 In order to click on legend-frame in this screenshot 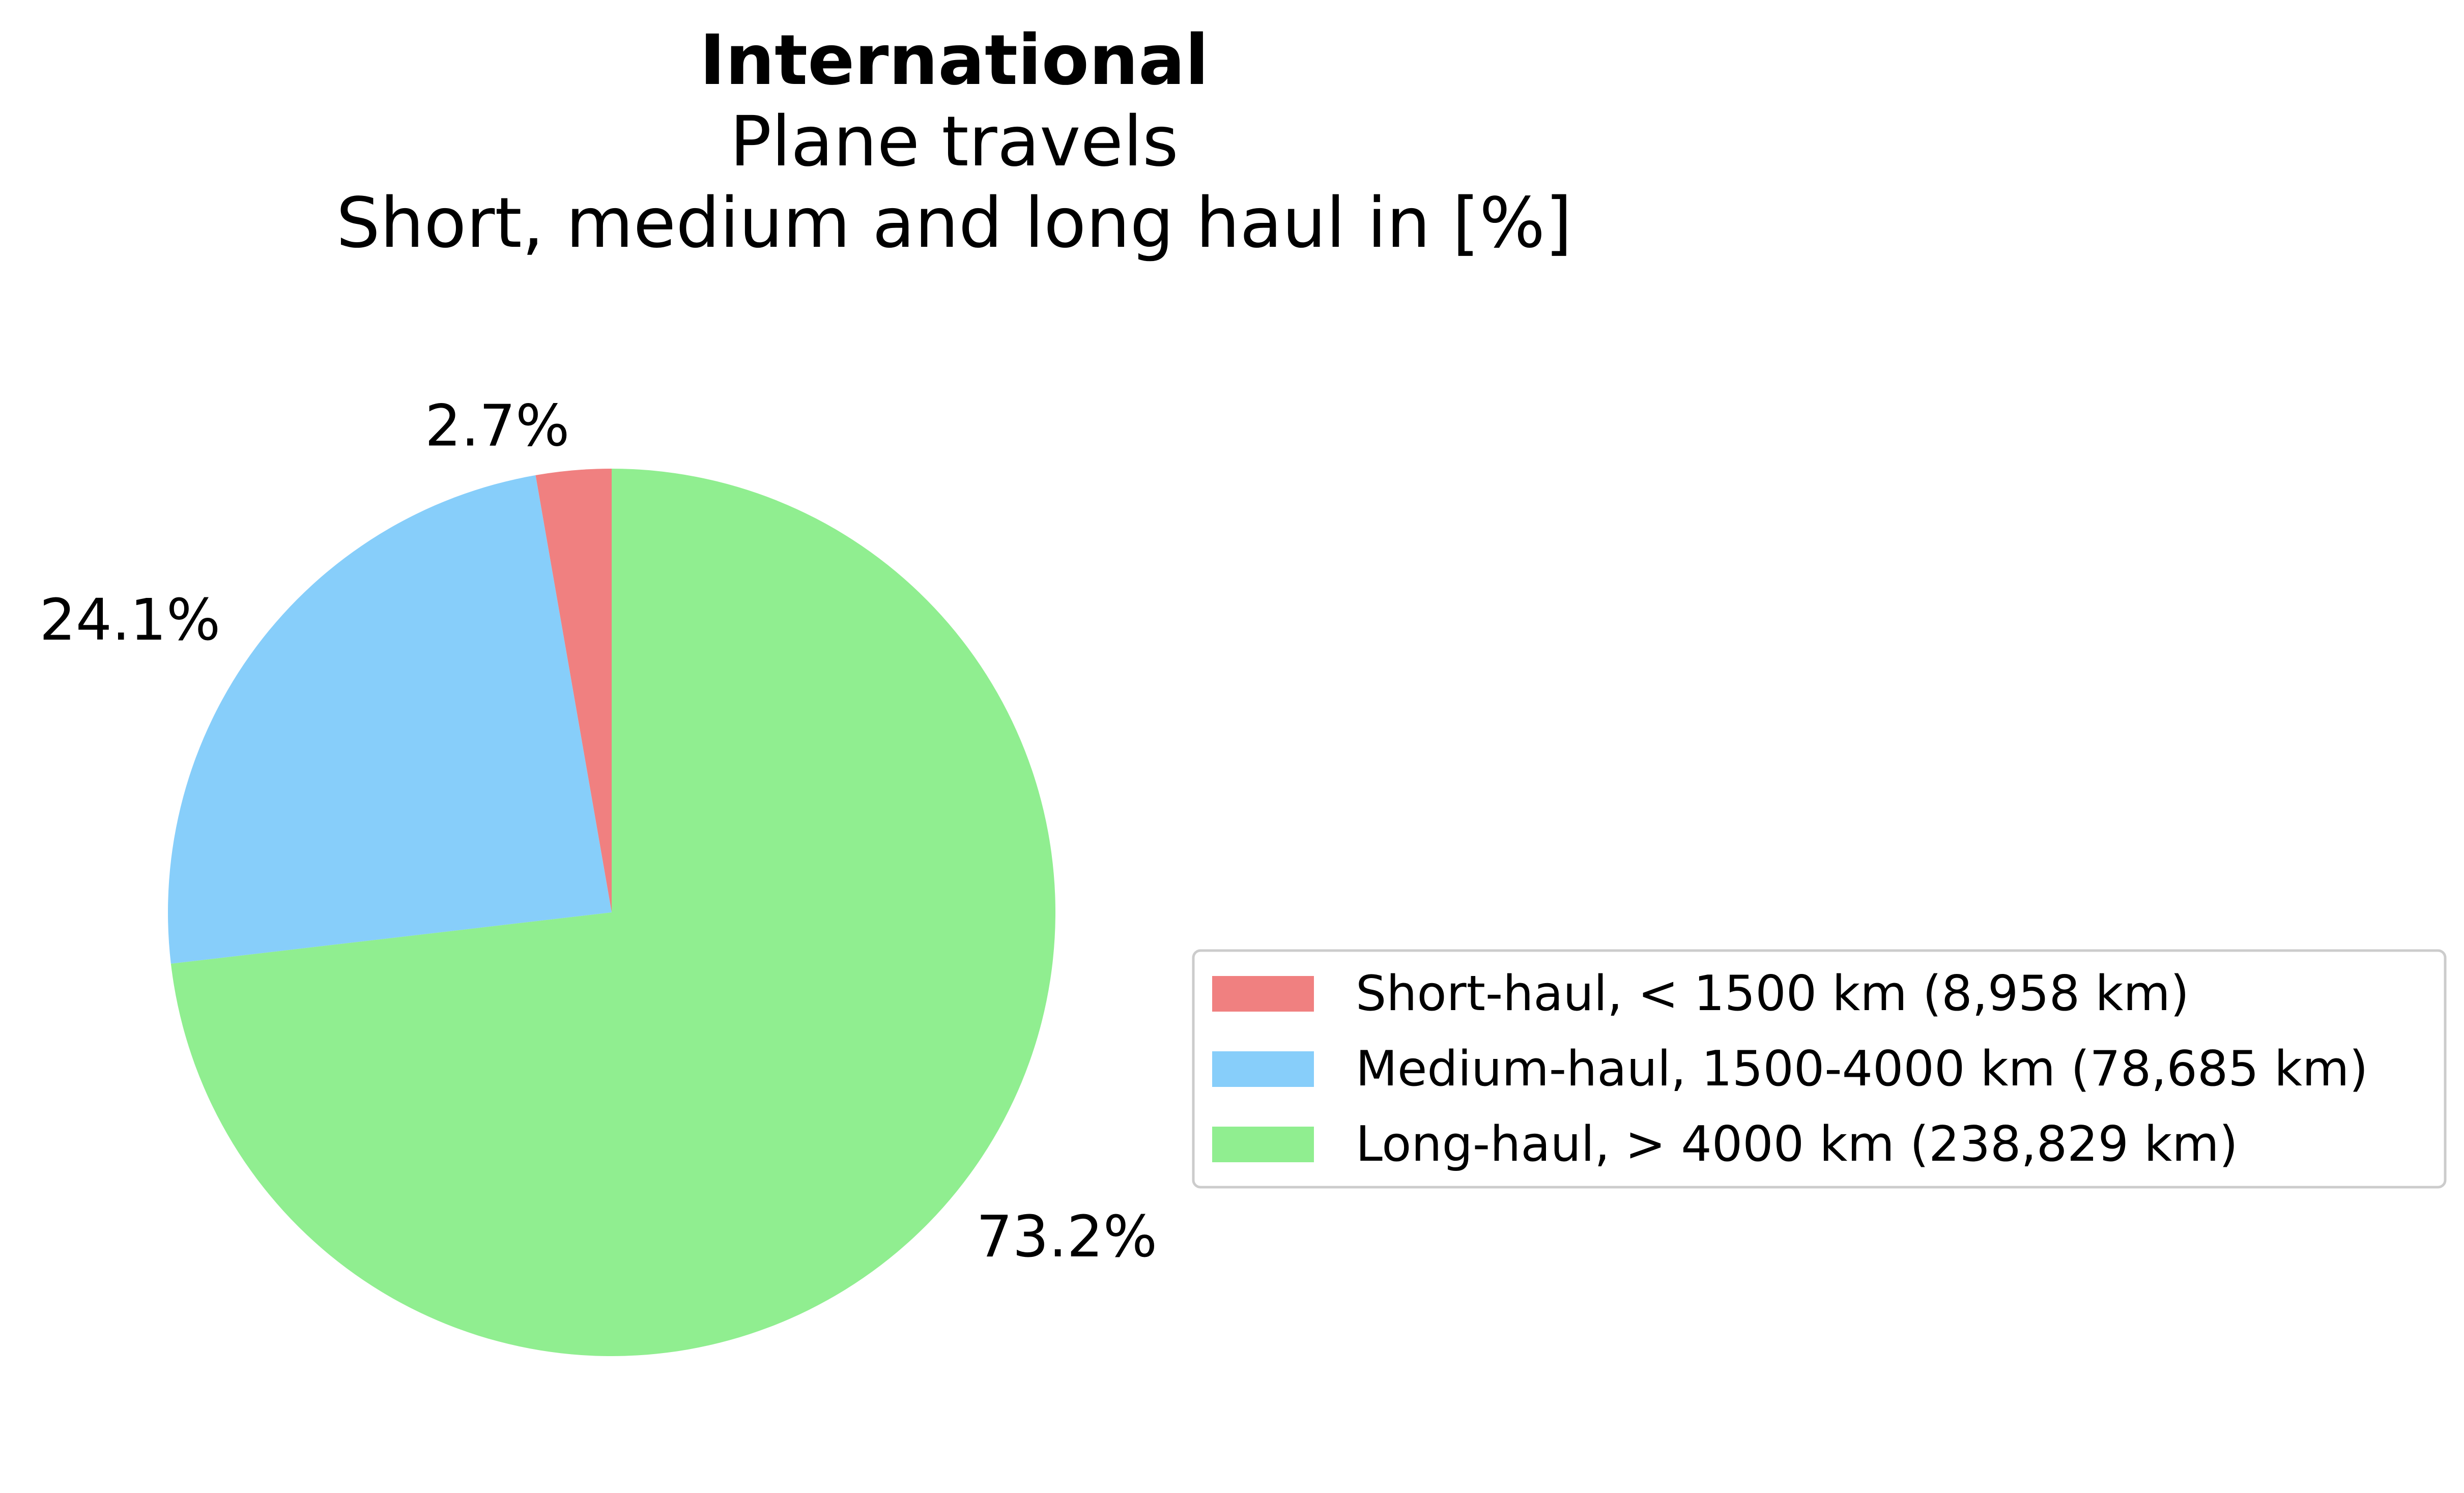, I will do `click(1819, 1069)`.